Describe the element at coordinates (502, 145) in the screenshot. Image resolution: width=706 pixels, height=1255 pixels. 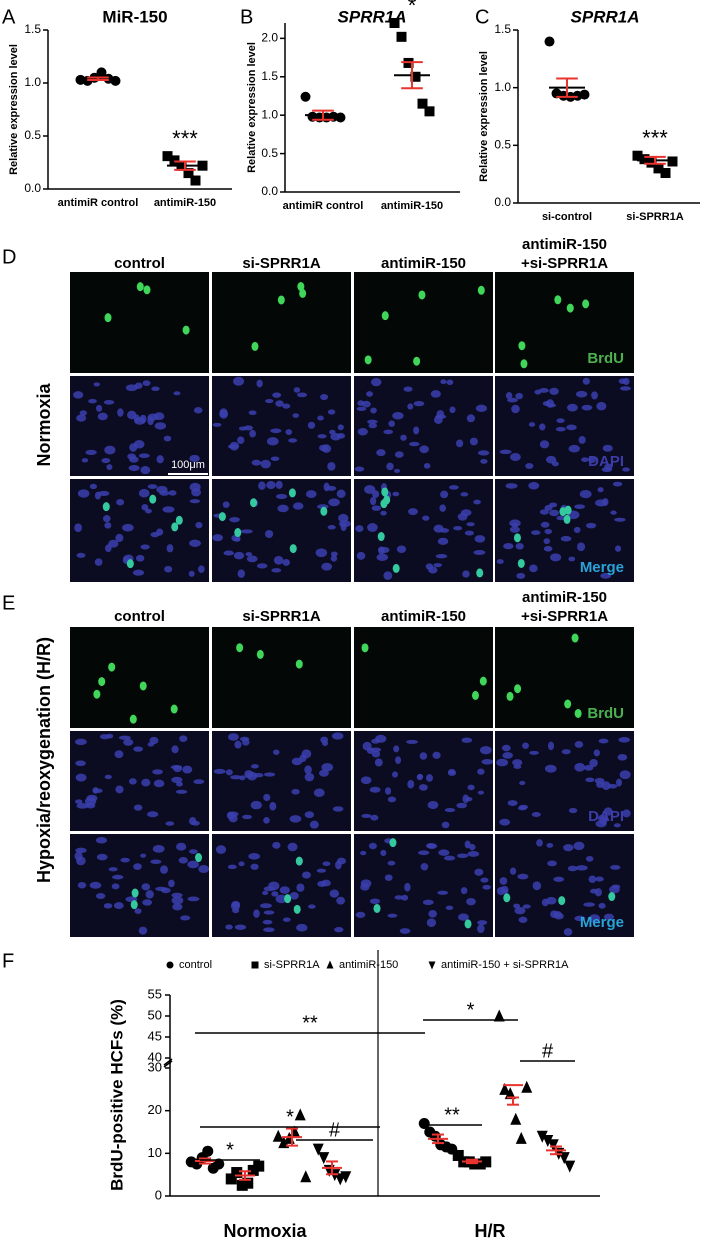
I see `y-tick-label: 0.5` at that location.